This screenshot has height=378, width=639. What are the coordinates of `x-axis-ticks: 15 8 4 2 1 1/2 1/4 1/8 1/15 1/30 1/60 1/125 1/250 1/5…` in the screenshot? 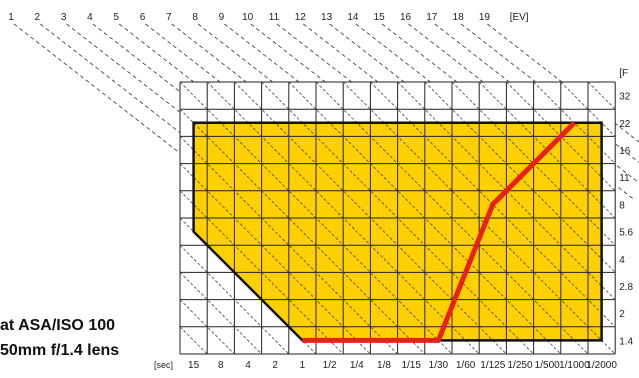 It's located at (402, 365).